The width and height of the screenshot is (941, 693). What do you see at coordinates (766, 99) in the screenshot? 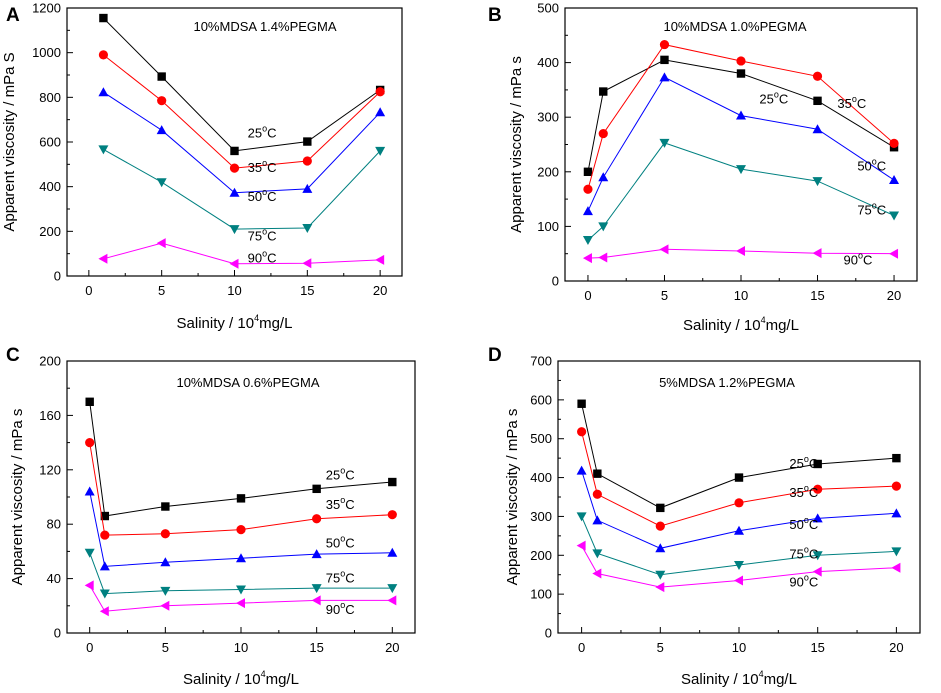
I see `series-label-value: 25` at bounding box center [766, 99].